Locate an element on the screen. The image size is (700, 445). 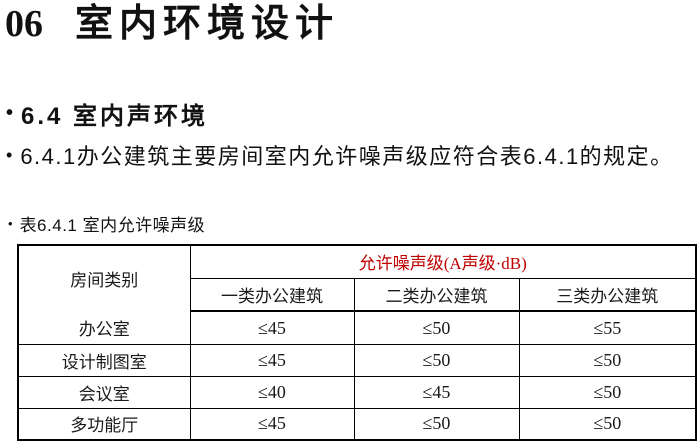
table-caption: • 表6.4.1 室内允许噪声级 is located at coordinates (106, 223).